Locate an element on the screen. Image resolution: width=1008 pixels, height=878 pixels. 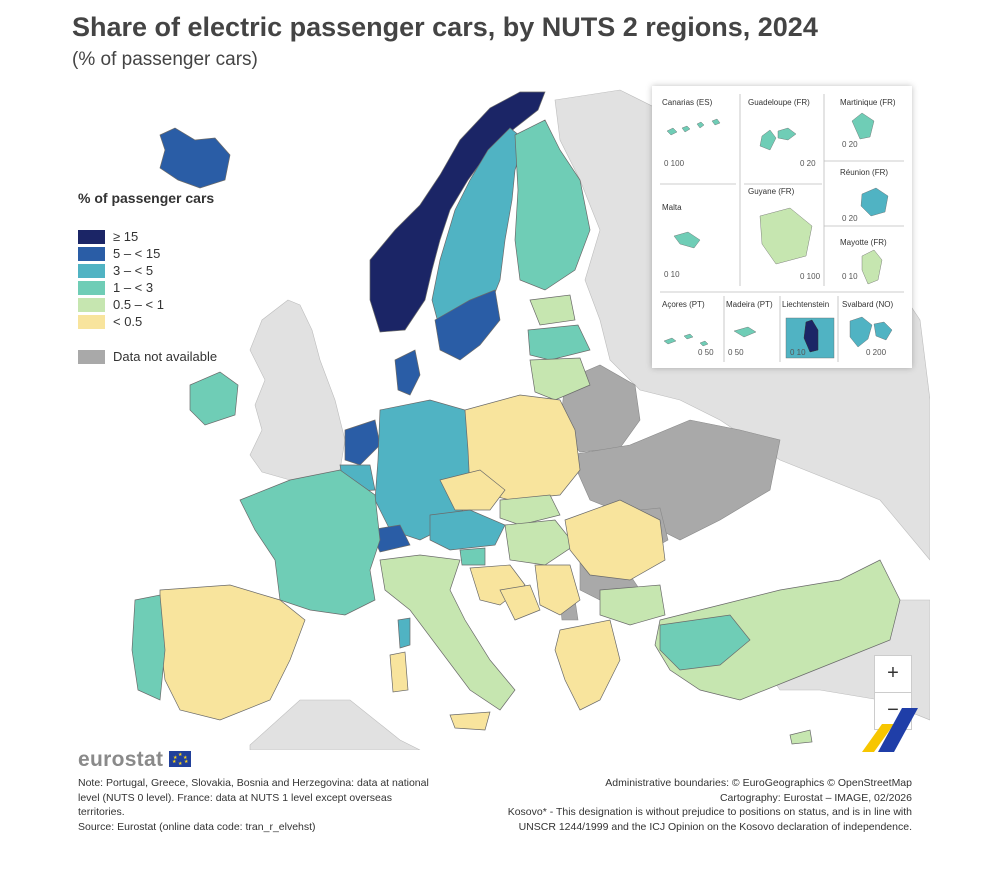
legend-label: Data not available is located at coordinates (165, 356).